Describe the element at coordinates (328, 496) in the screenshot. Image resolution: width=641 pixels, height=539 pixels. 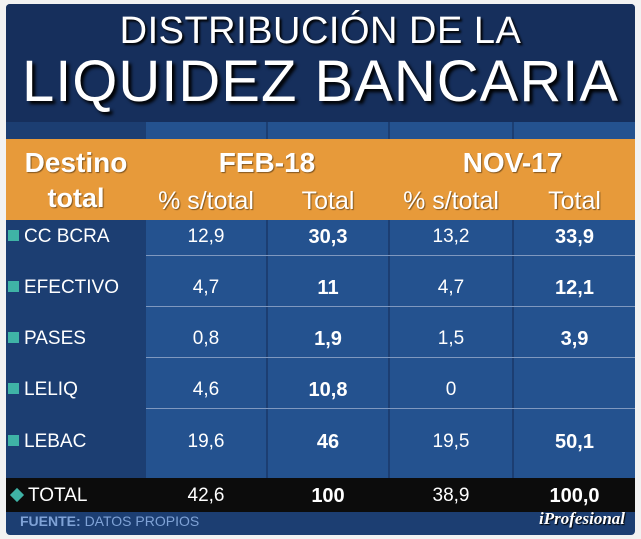
I see `total-feb-total: 100` at that location.